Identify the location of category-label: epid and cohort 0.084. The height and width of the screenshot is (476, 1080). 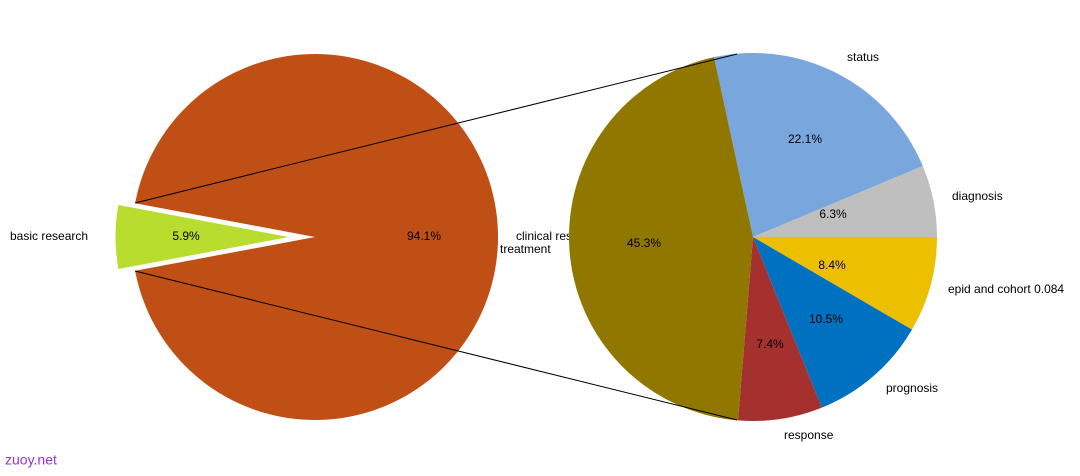
(1006, 289).